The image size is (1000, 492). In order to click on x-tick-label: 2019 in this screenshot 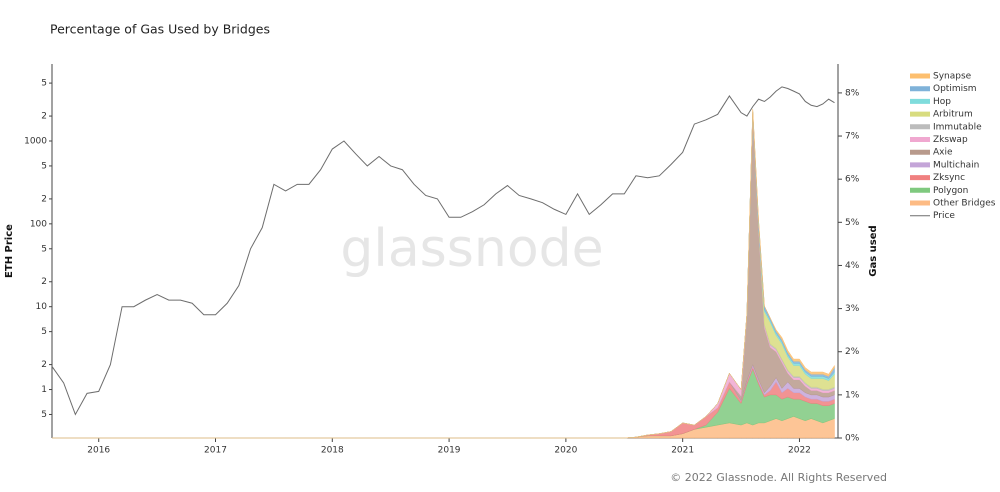, I will do `click(449, 451)`.